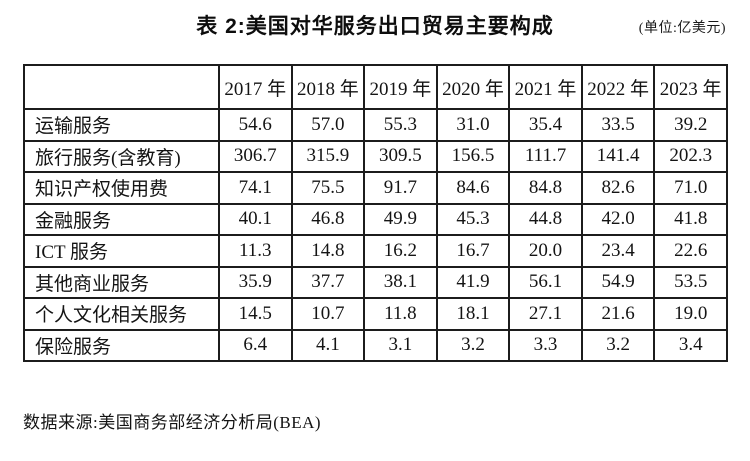 This screenshot has height=461, width=750. Describe the element at coordinates (545, 188) in the screenshot. I see `value-cell: 84.8` at that location.